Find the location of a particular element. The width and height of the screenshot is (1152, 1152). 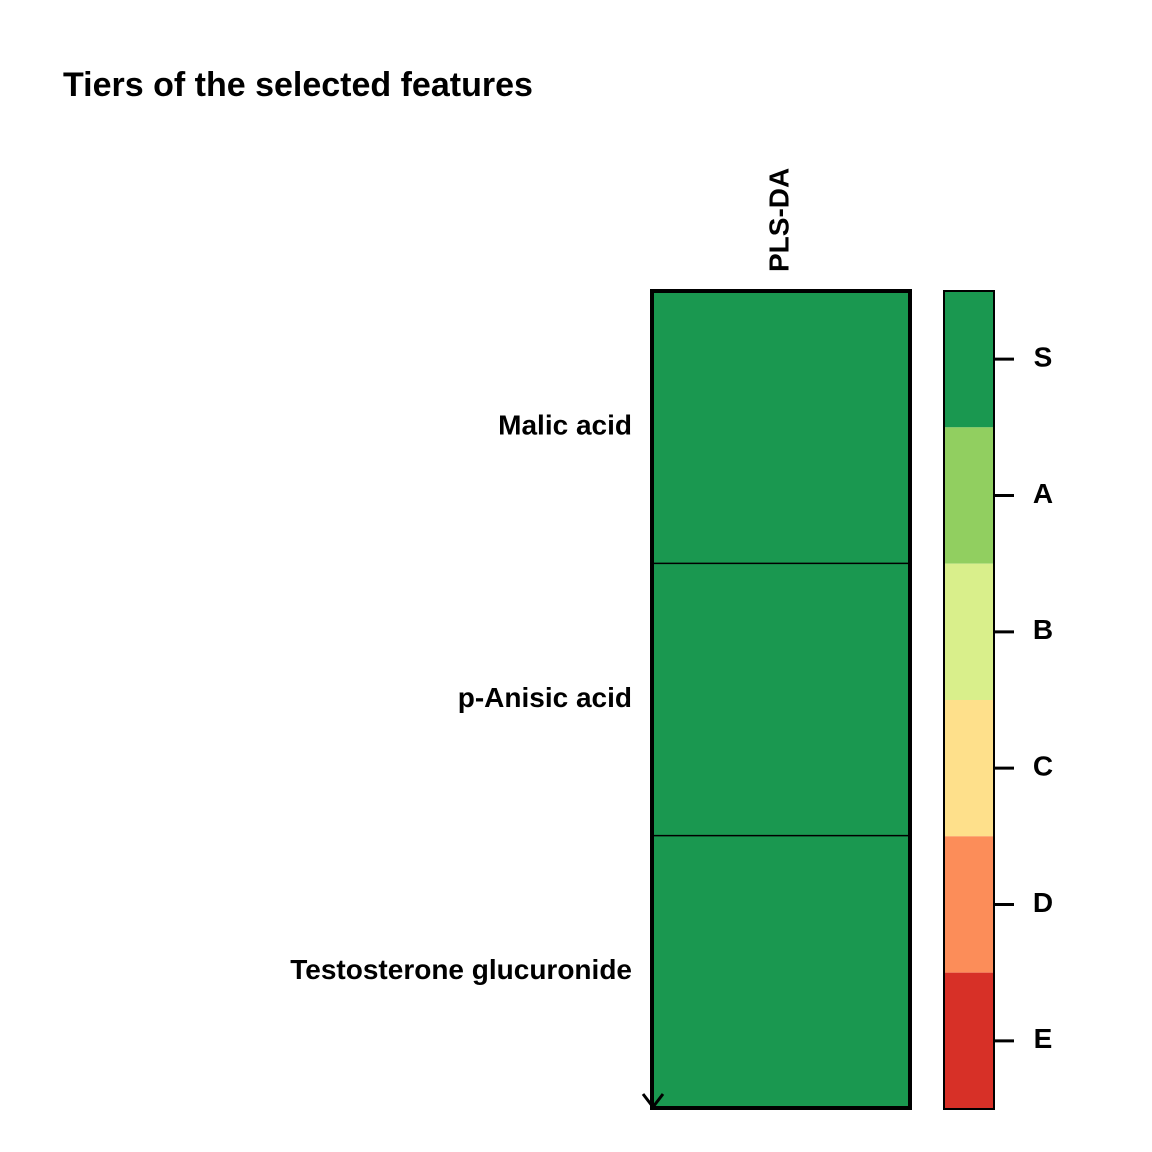

row-label: Testosterone glucuronide is located at coordinates (461, 969).